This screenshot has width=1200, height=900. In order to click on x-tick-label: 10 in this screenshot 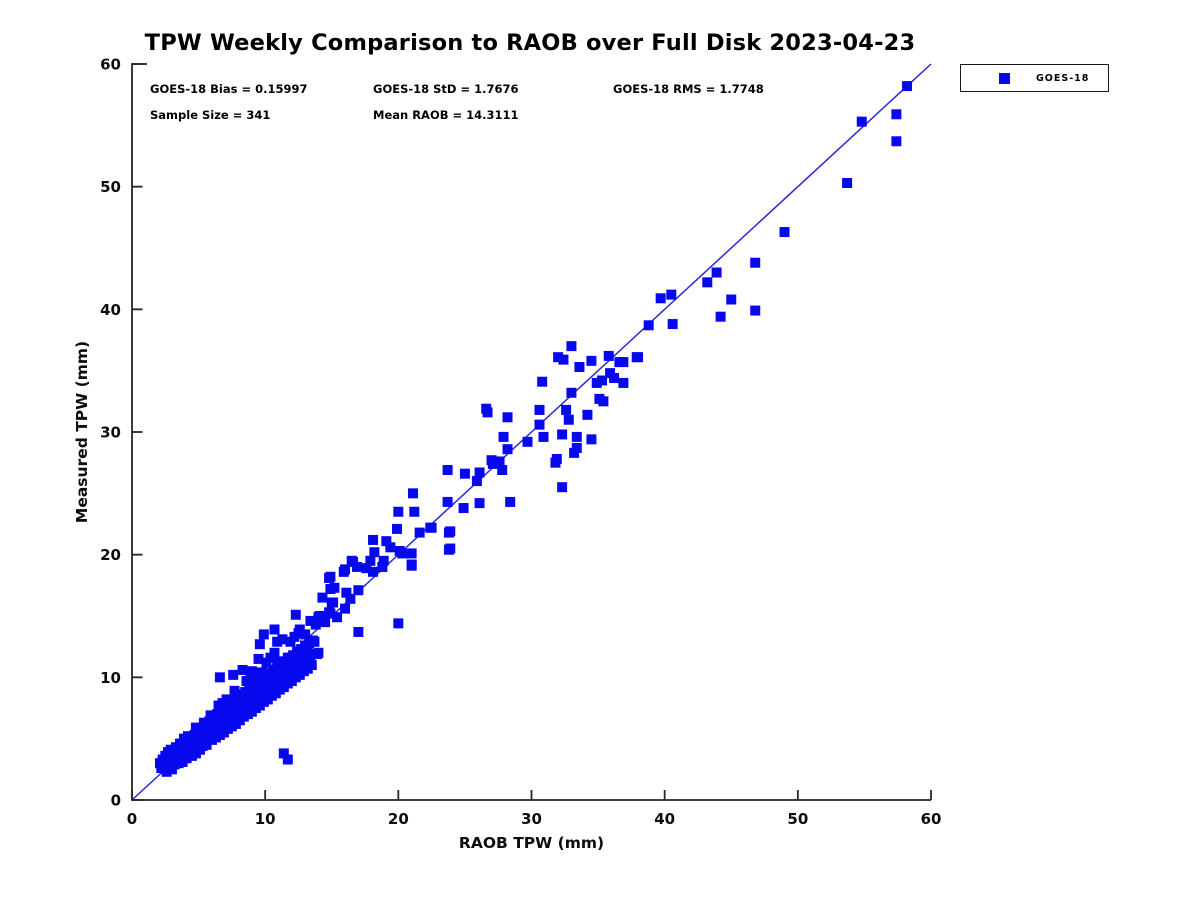, I will do `click(265, 819)`.